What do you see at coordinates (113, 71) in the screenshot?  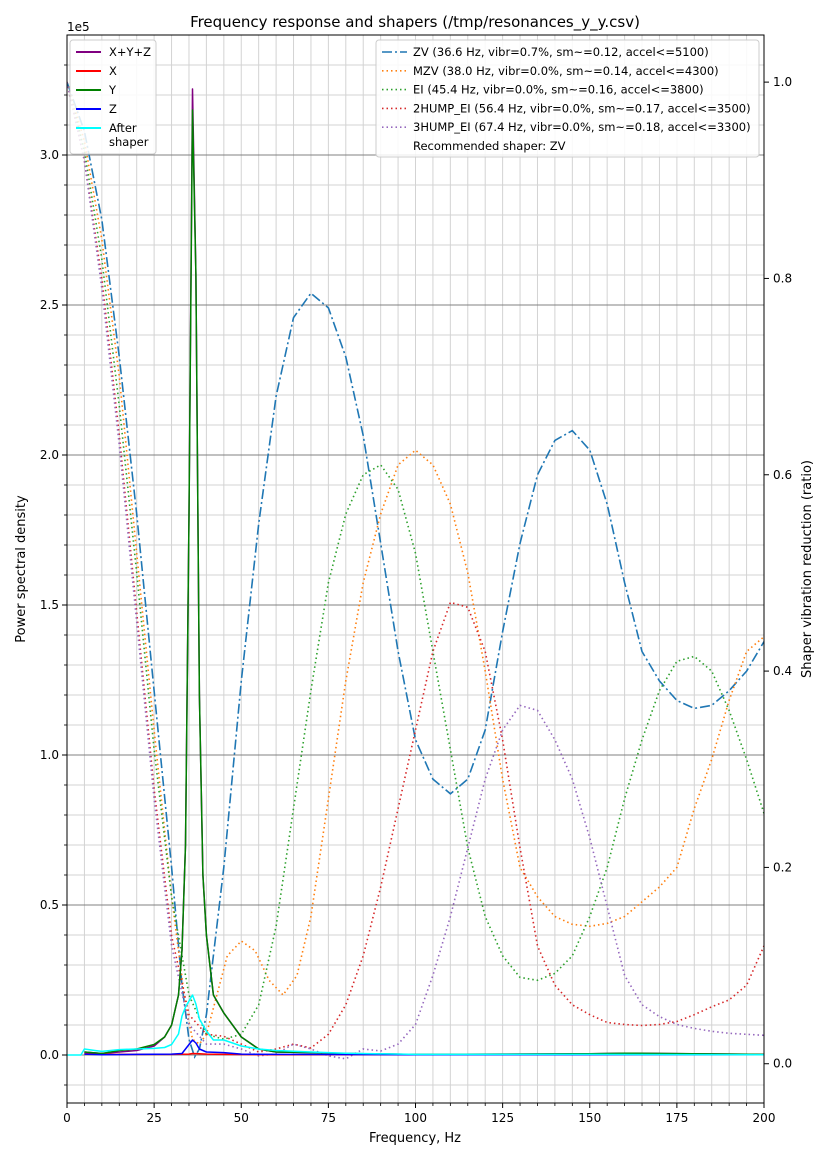 I see `legend-left-label: X` at bounding box center [113, 71].